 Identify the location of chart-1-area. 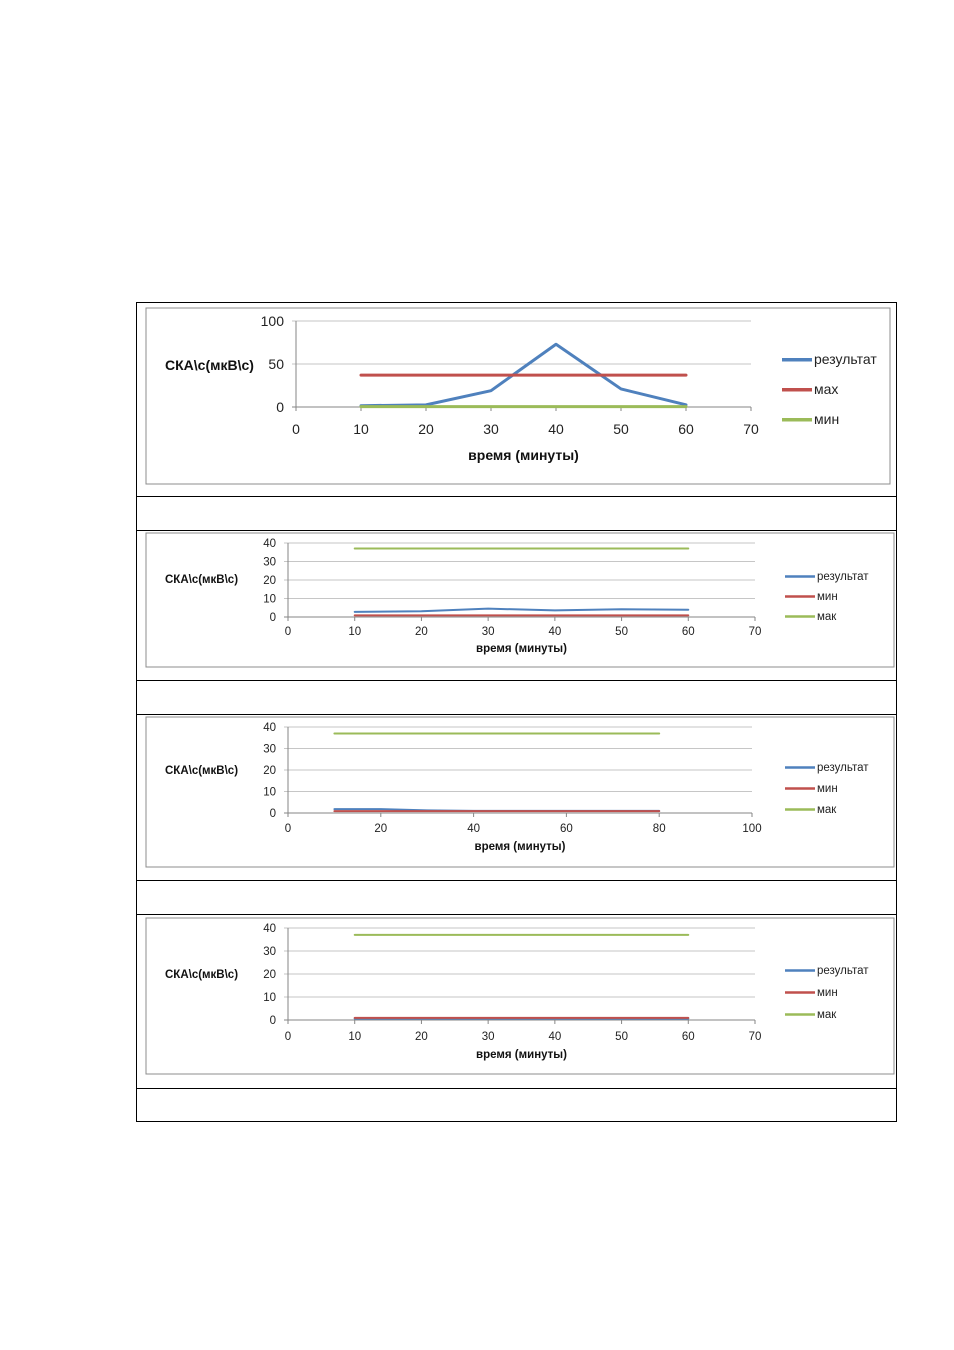
(518, 396).